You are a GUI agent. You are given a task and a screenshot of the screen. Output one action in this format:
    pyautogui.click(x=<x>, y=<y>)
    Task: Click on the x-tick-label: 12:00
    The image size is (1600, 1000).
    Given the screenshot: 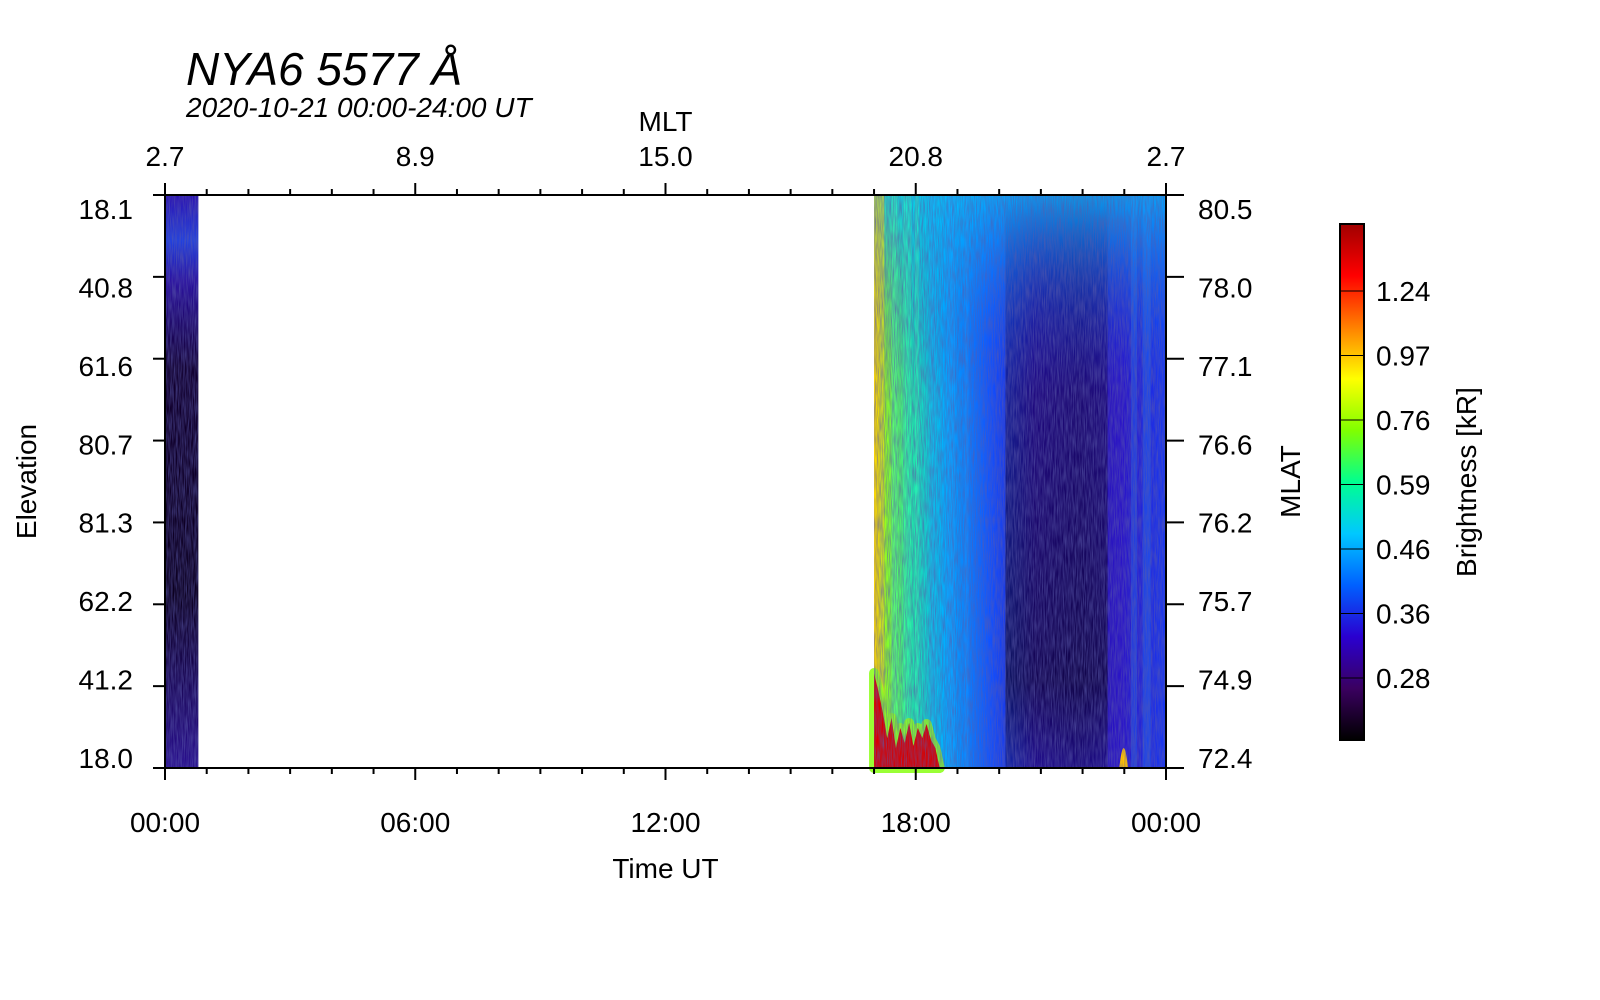 What is the action you would take?
    pyautogui.click(x=665, y=822)
    